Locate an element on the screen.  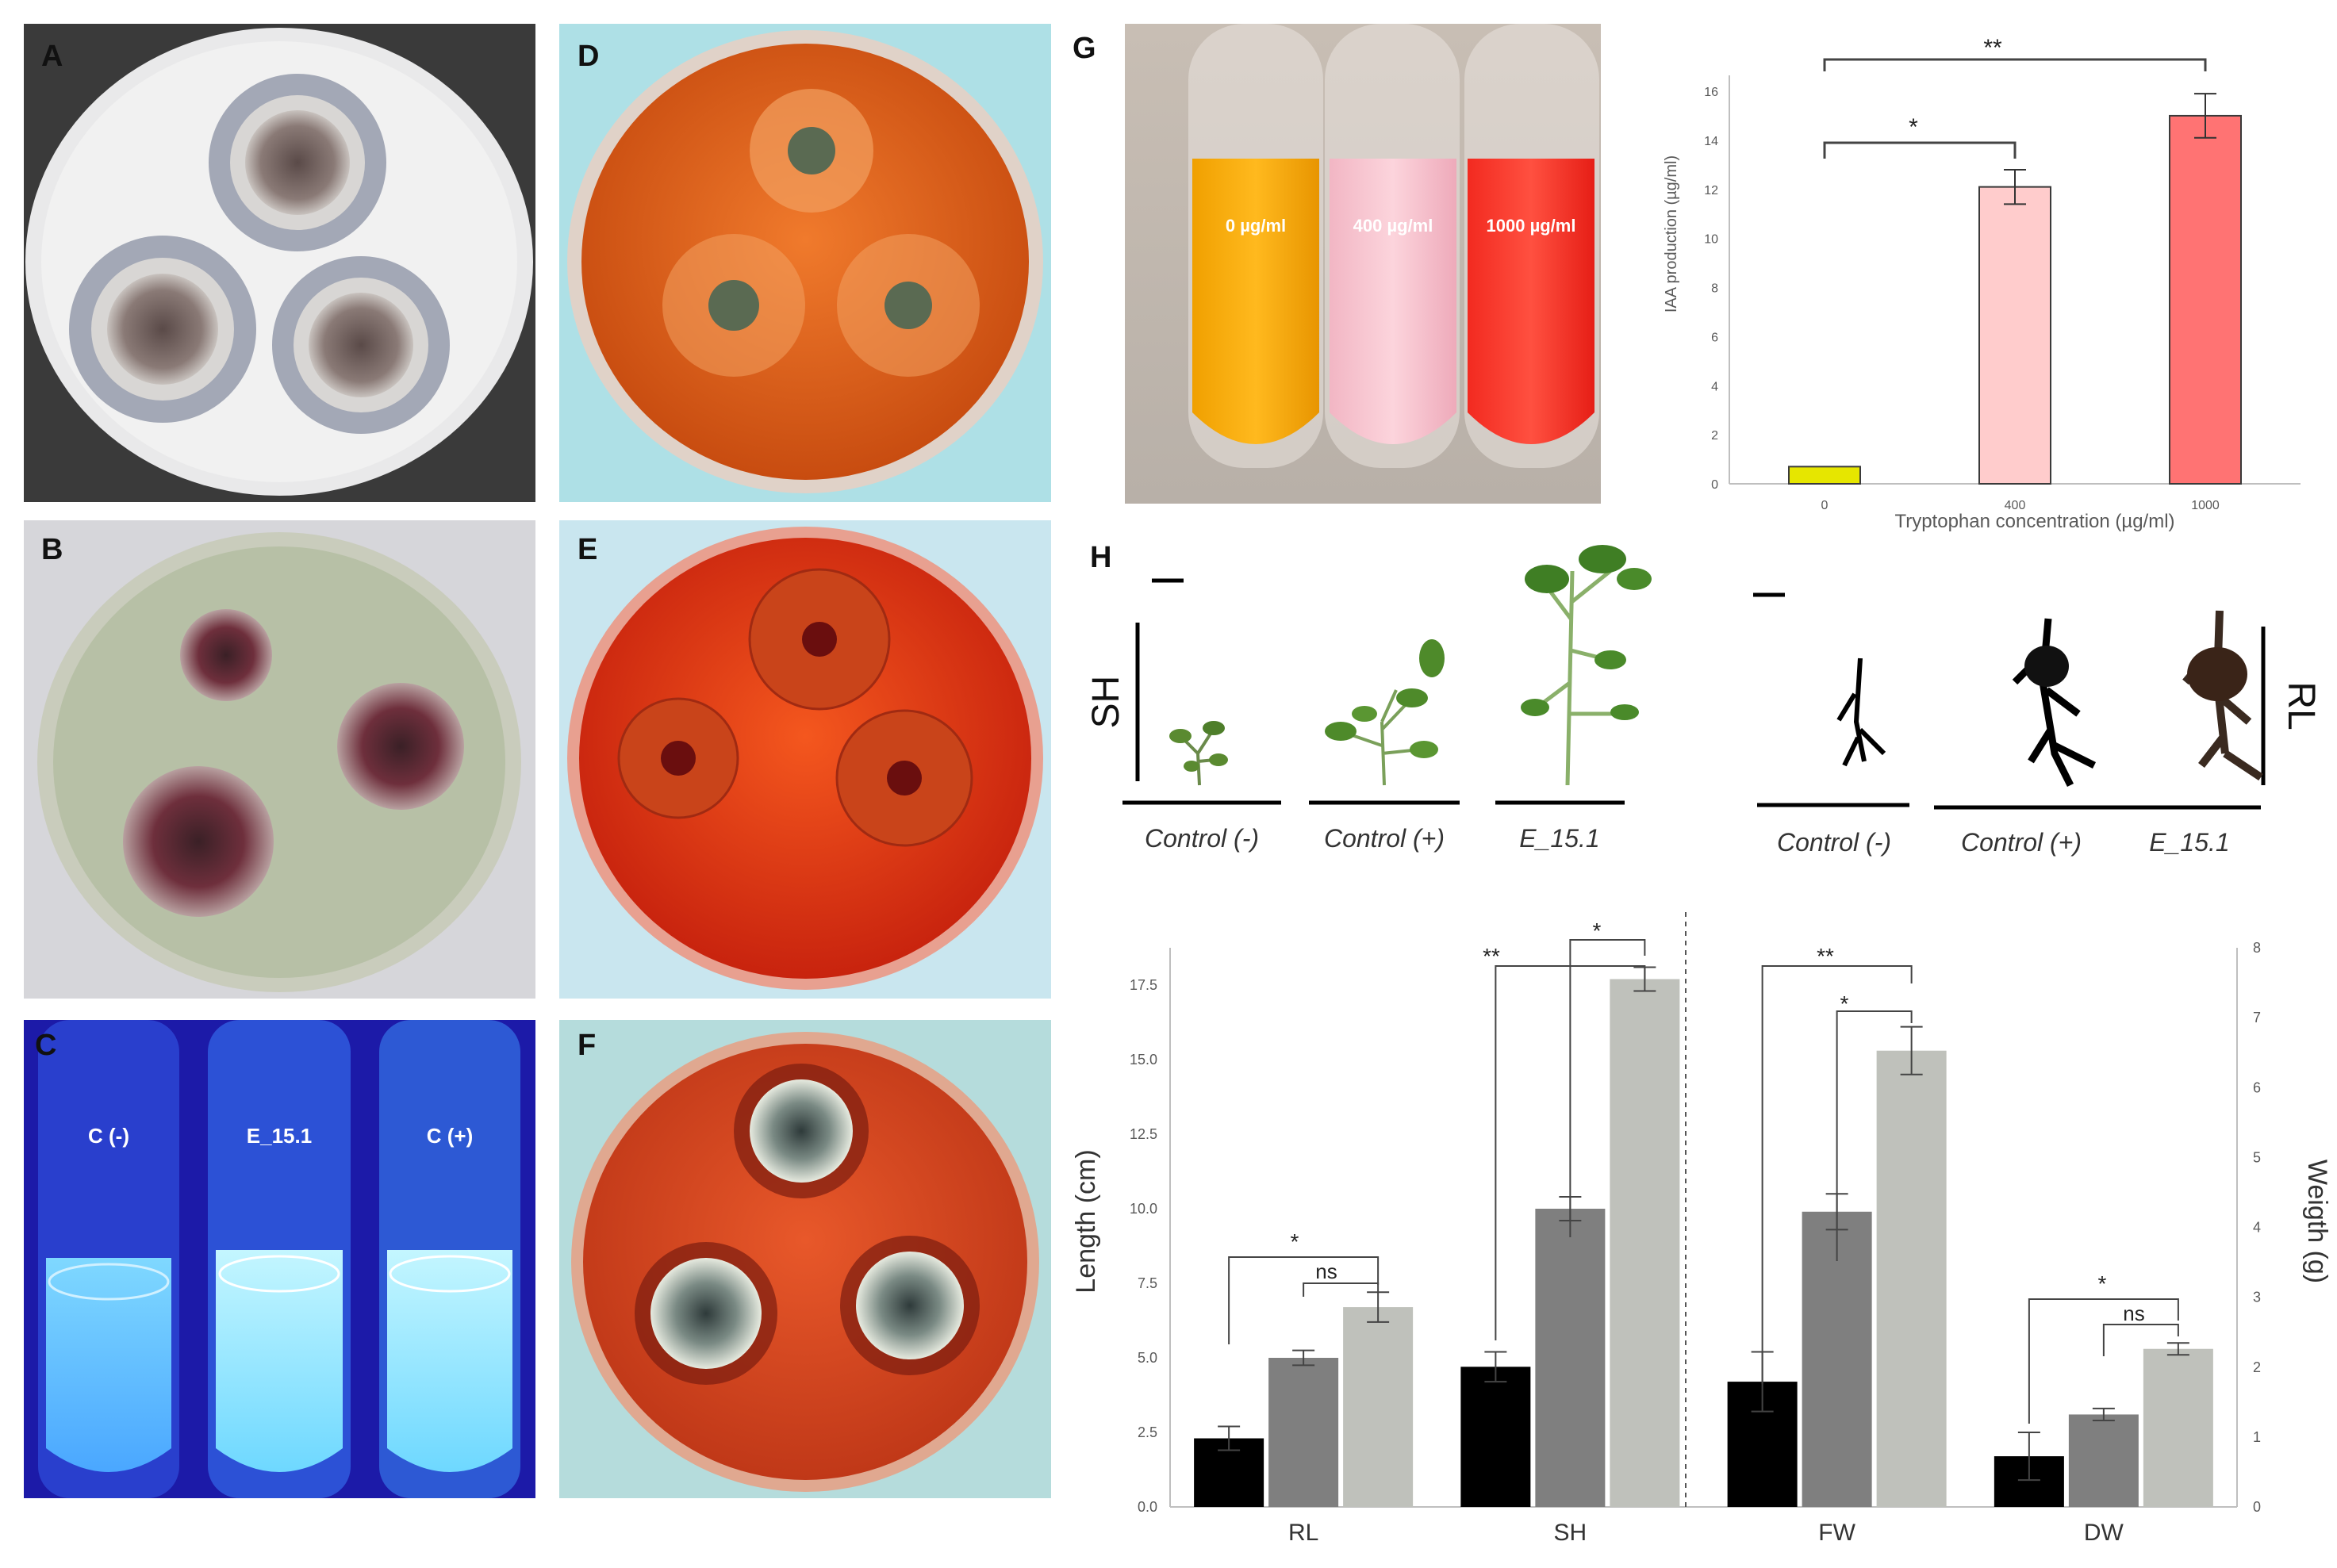
panel-g-tubes-photo: 0 µg/ml 400 µg/ml 1000 µg/ml is located at coordinates (1363, 264).